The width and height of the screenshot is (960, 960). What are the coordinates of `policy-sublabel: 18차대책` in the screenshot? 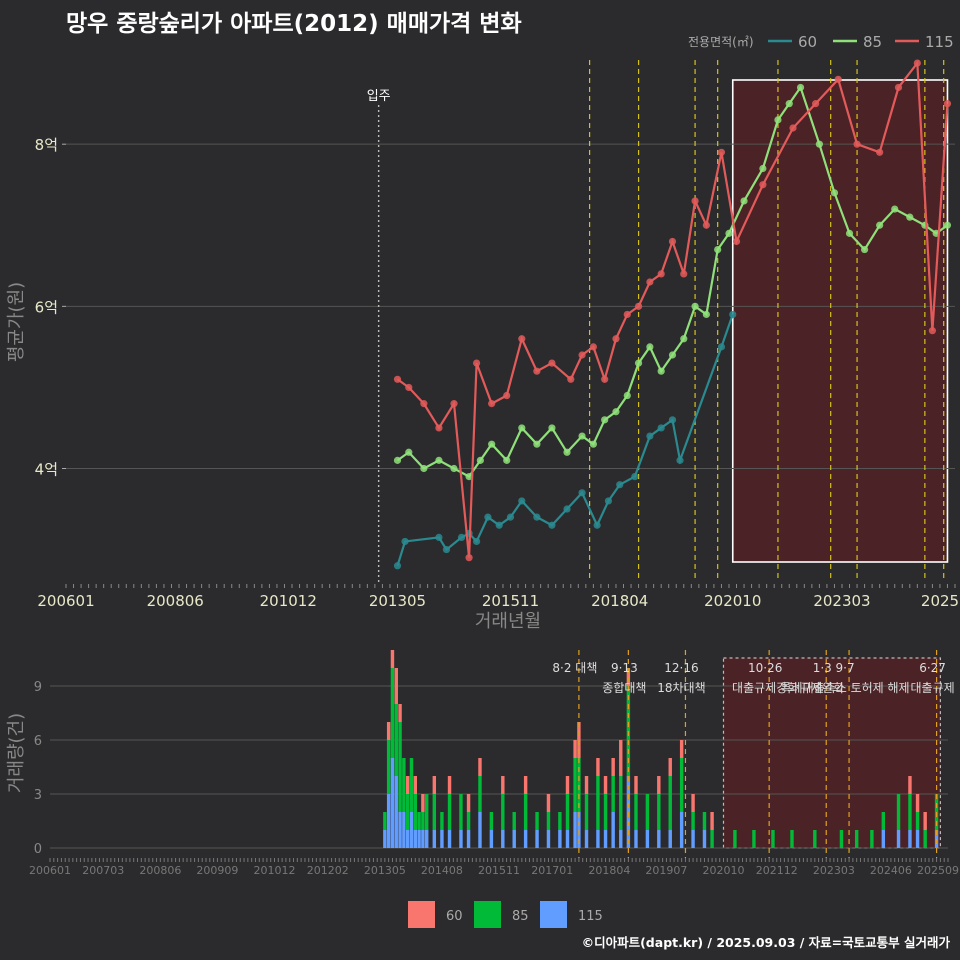 It's located at (681, 687).